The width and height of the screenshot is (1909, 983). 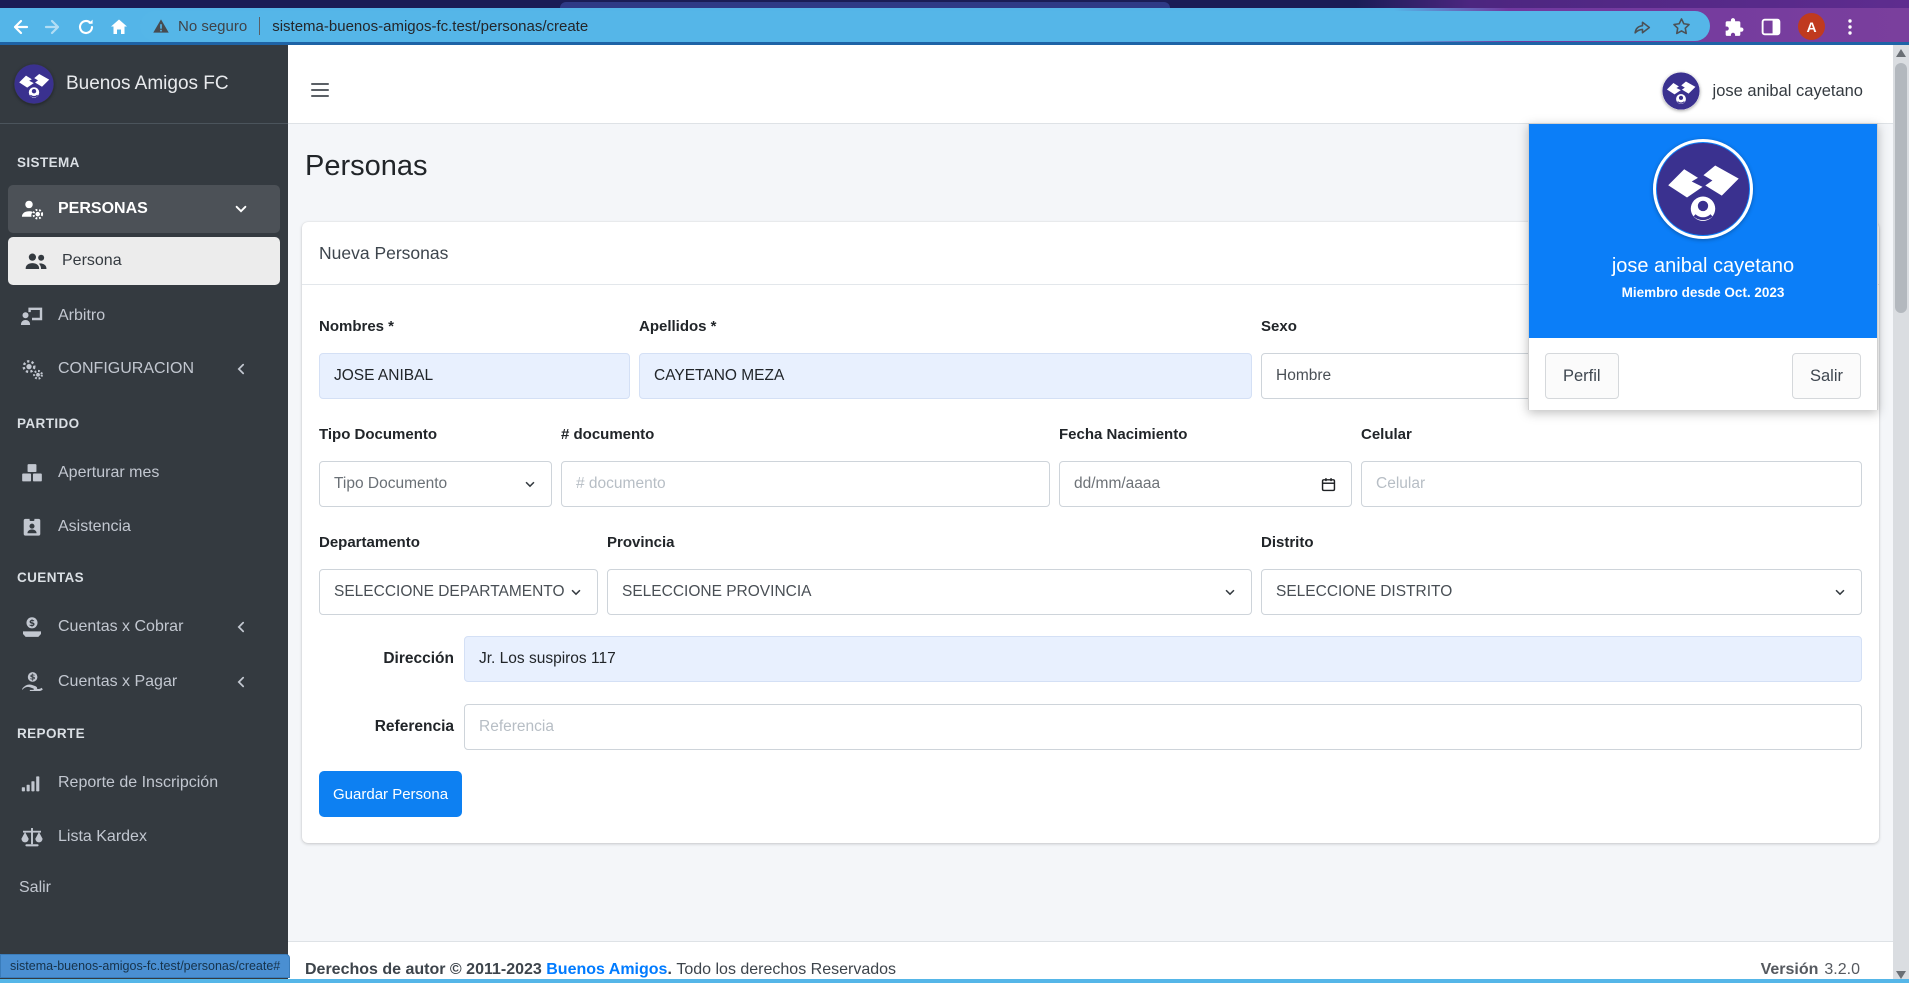 I want to click on circle-dollar-slot-icon: $, so click(x=32, y=627).